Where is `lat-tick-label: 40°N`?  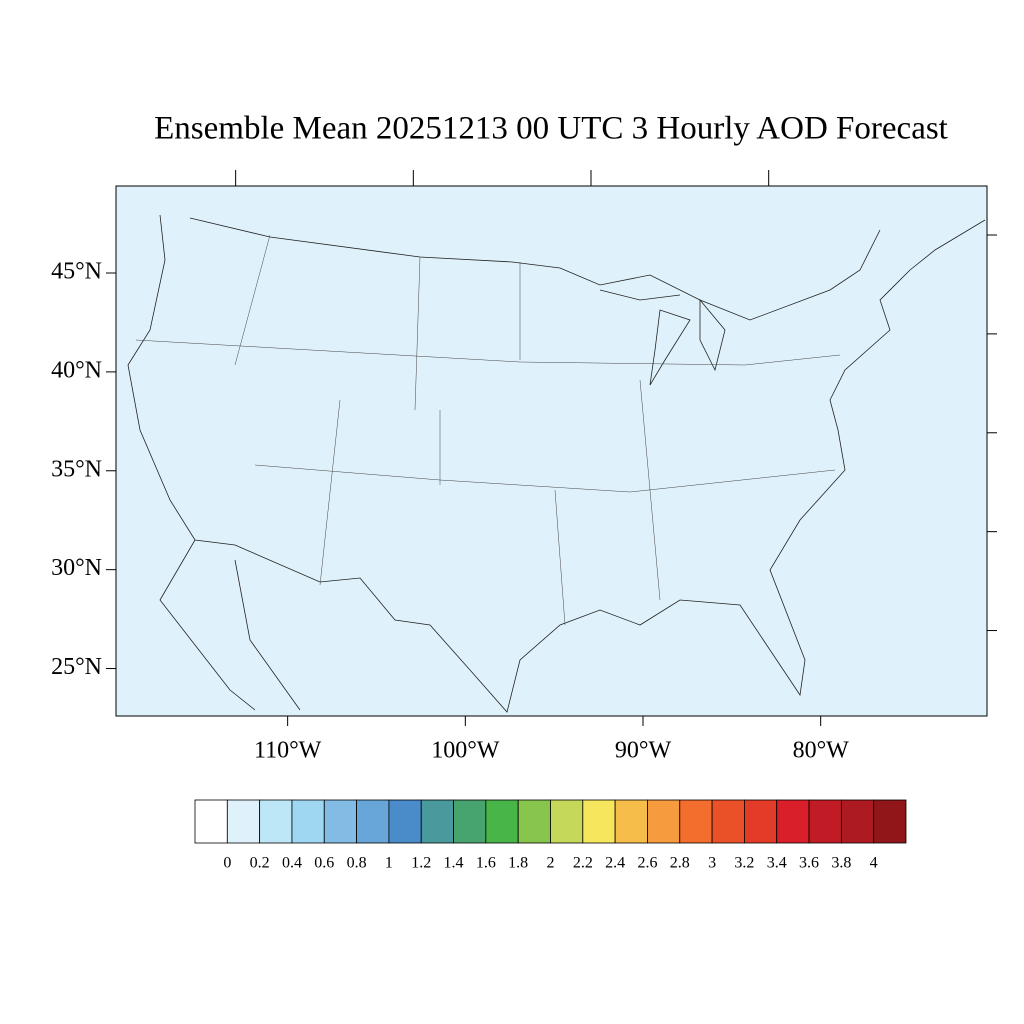 lat-tick-label: 40°N is located at coordinates (76, 370).